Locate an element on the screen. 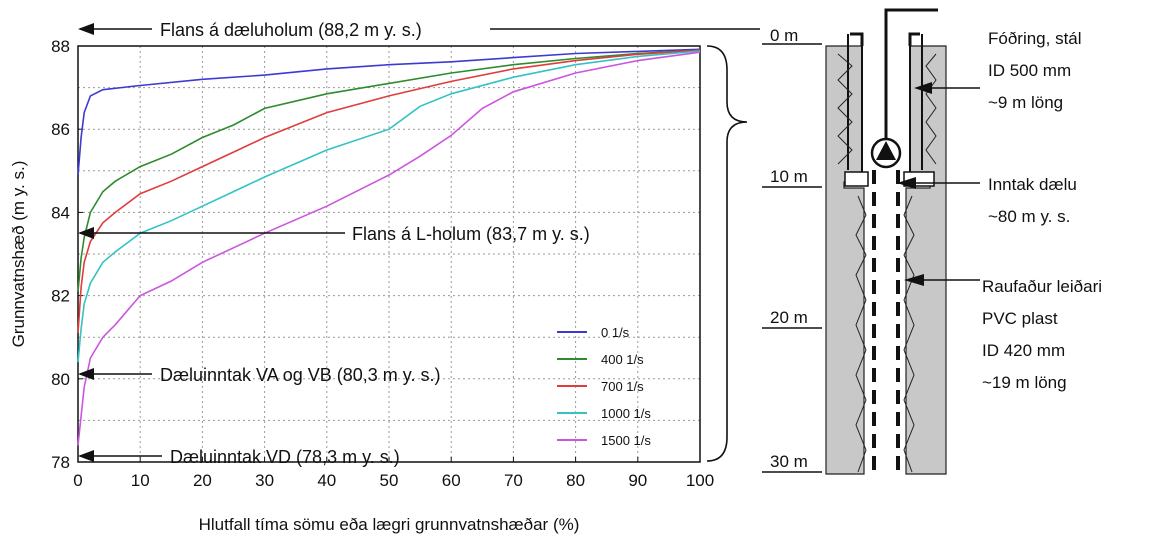  chart-legend: 0 1/s 400 1/s 700 1/s 1000 1/s 1500 1/s is located at coordinates (604, 386).